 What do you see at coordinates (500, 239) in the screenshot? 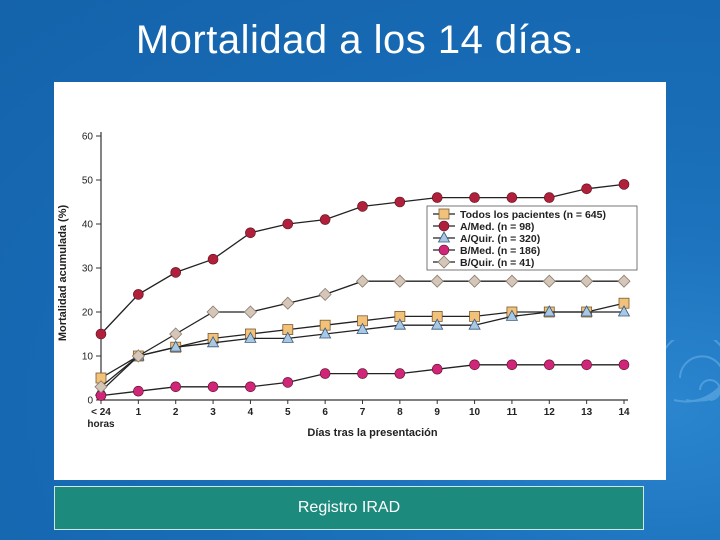
I see `legend-entry: A/Quir. (n = 320)` at bounding box center [500, 239].